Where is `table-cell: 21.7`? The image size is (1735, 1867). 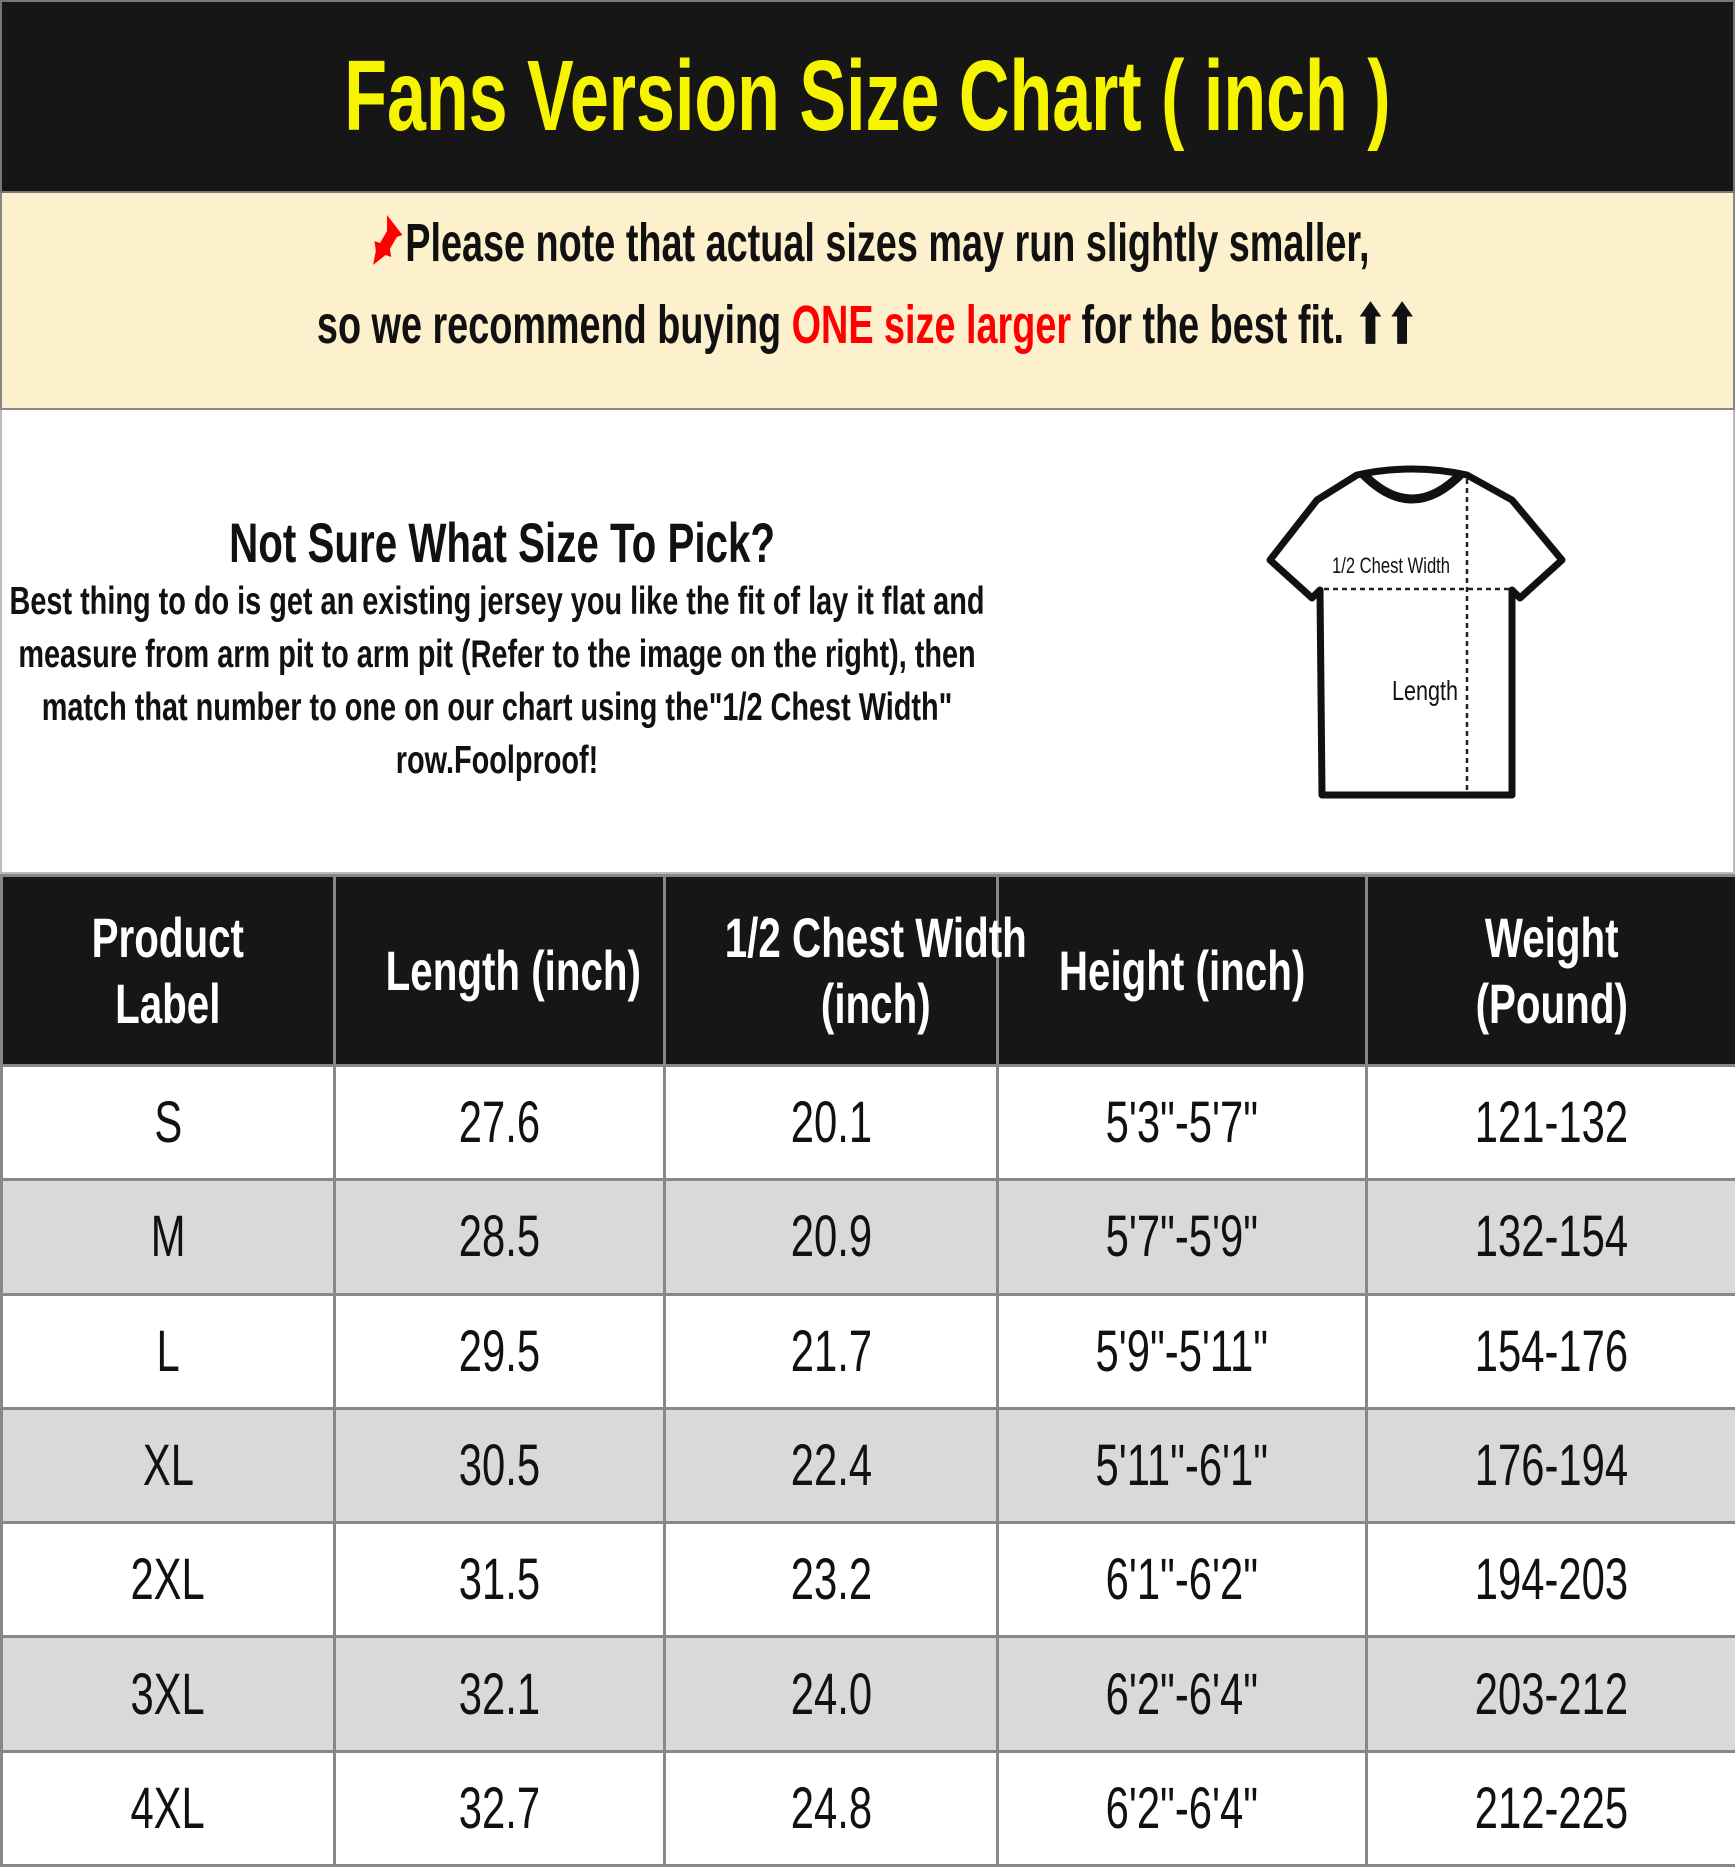 table-cell: 21.7 is located at coordinates (831, 1351).